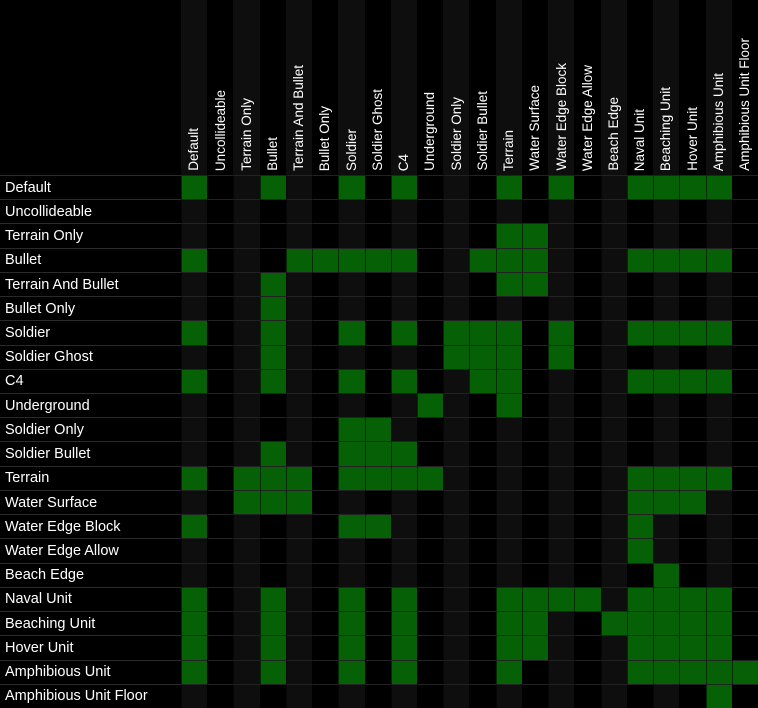  Describe the element at coordinates (430, 259) in the screenshot. I see `cell-r3-c9` at that location.